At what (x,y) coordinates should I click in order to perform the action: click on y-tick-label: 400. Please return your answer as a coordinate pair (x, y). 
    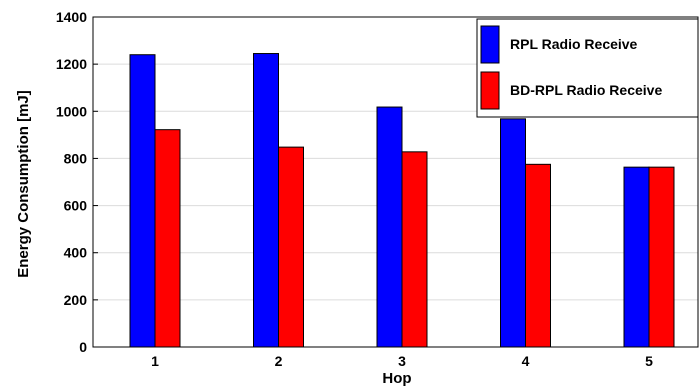
    Looking at the image, I should click on (76, 253).